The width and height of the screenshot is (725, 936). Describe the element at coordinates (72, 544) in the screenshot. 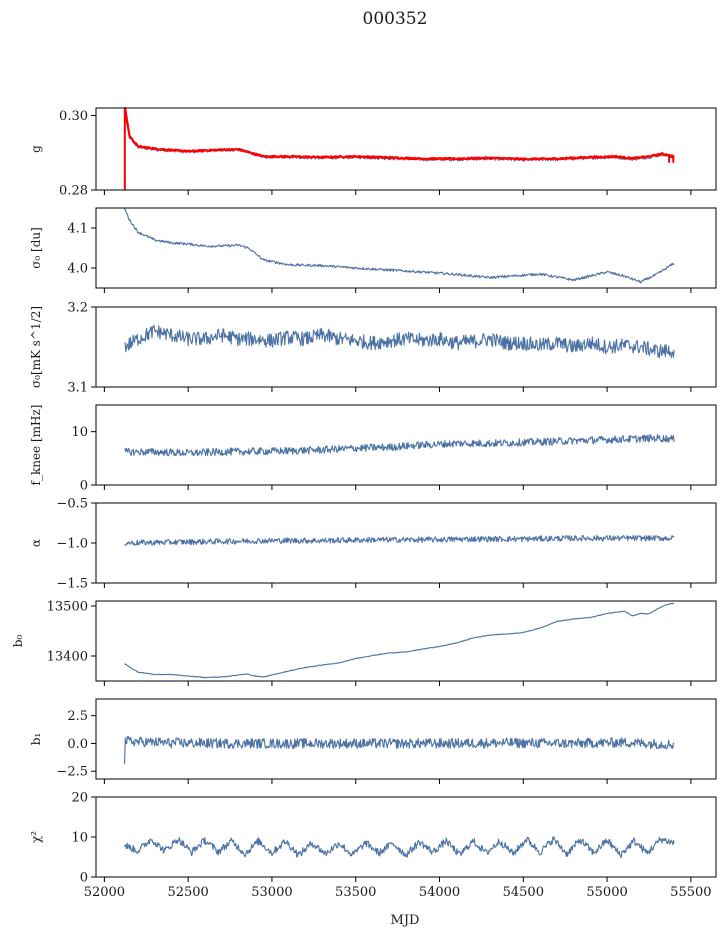

I see `y-tick-label: −1.0` at that location.